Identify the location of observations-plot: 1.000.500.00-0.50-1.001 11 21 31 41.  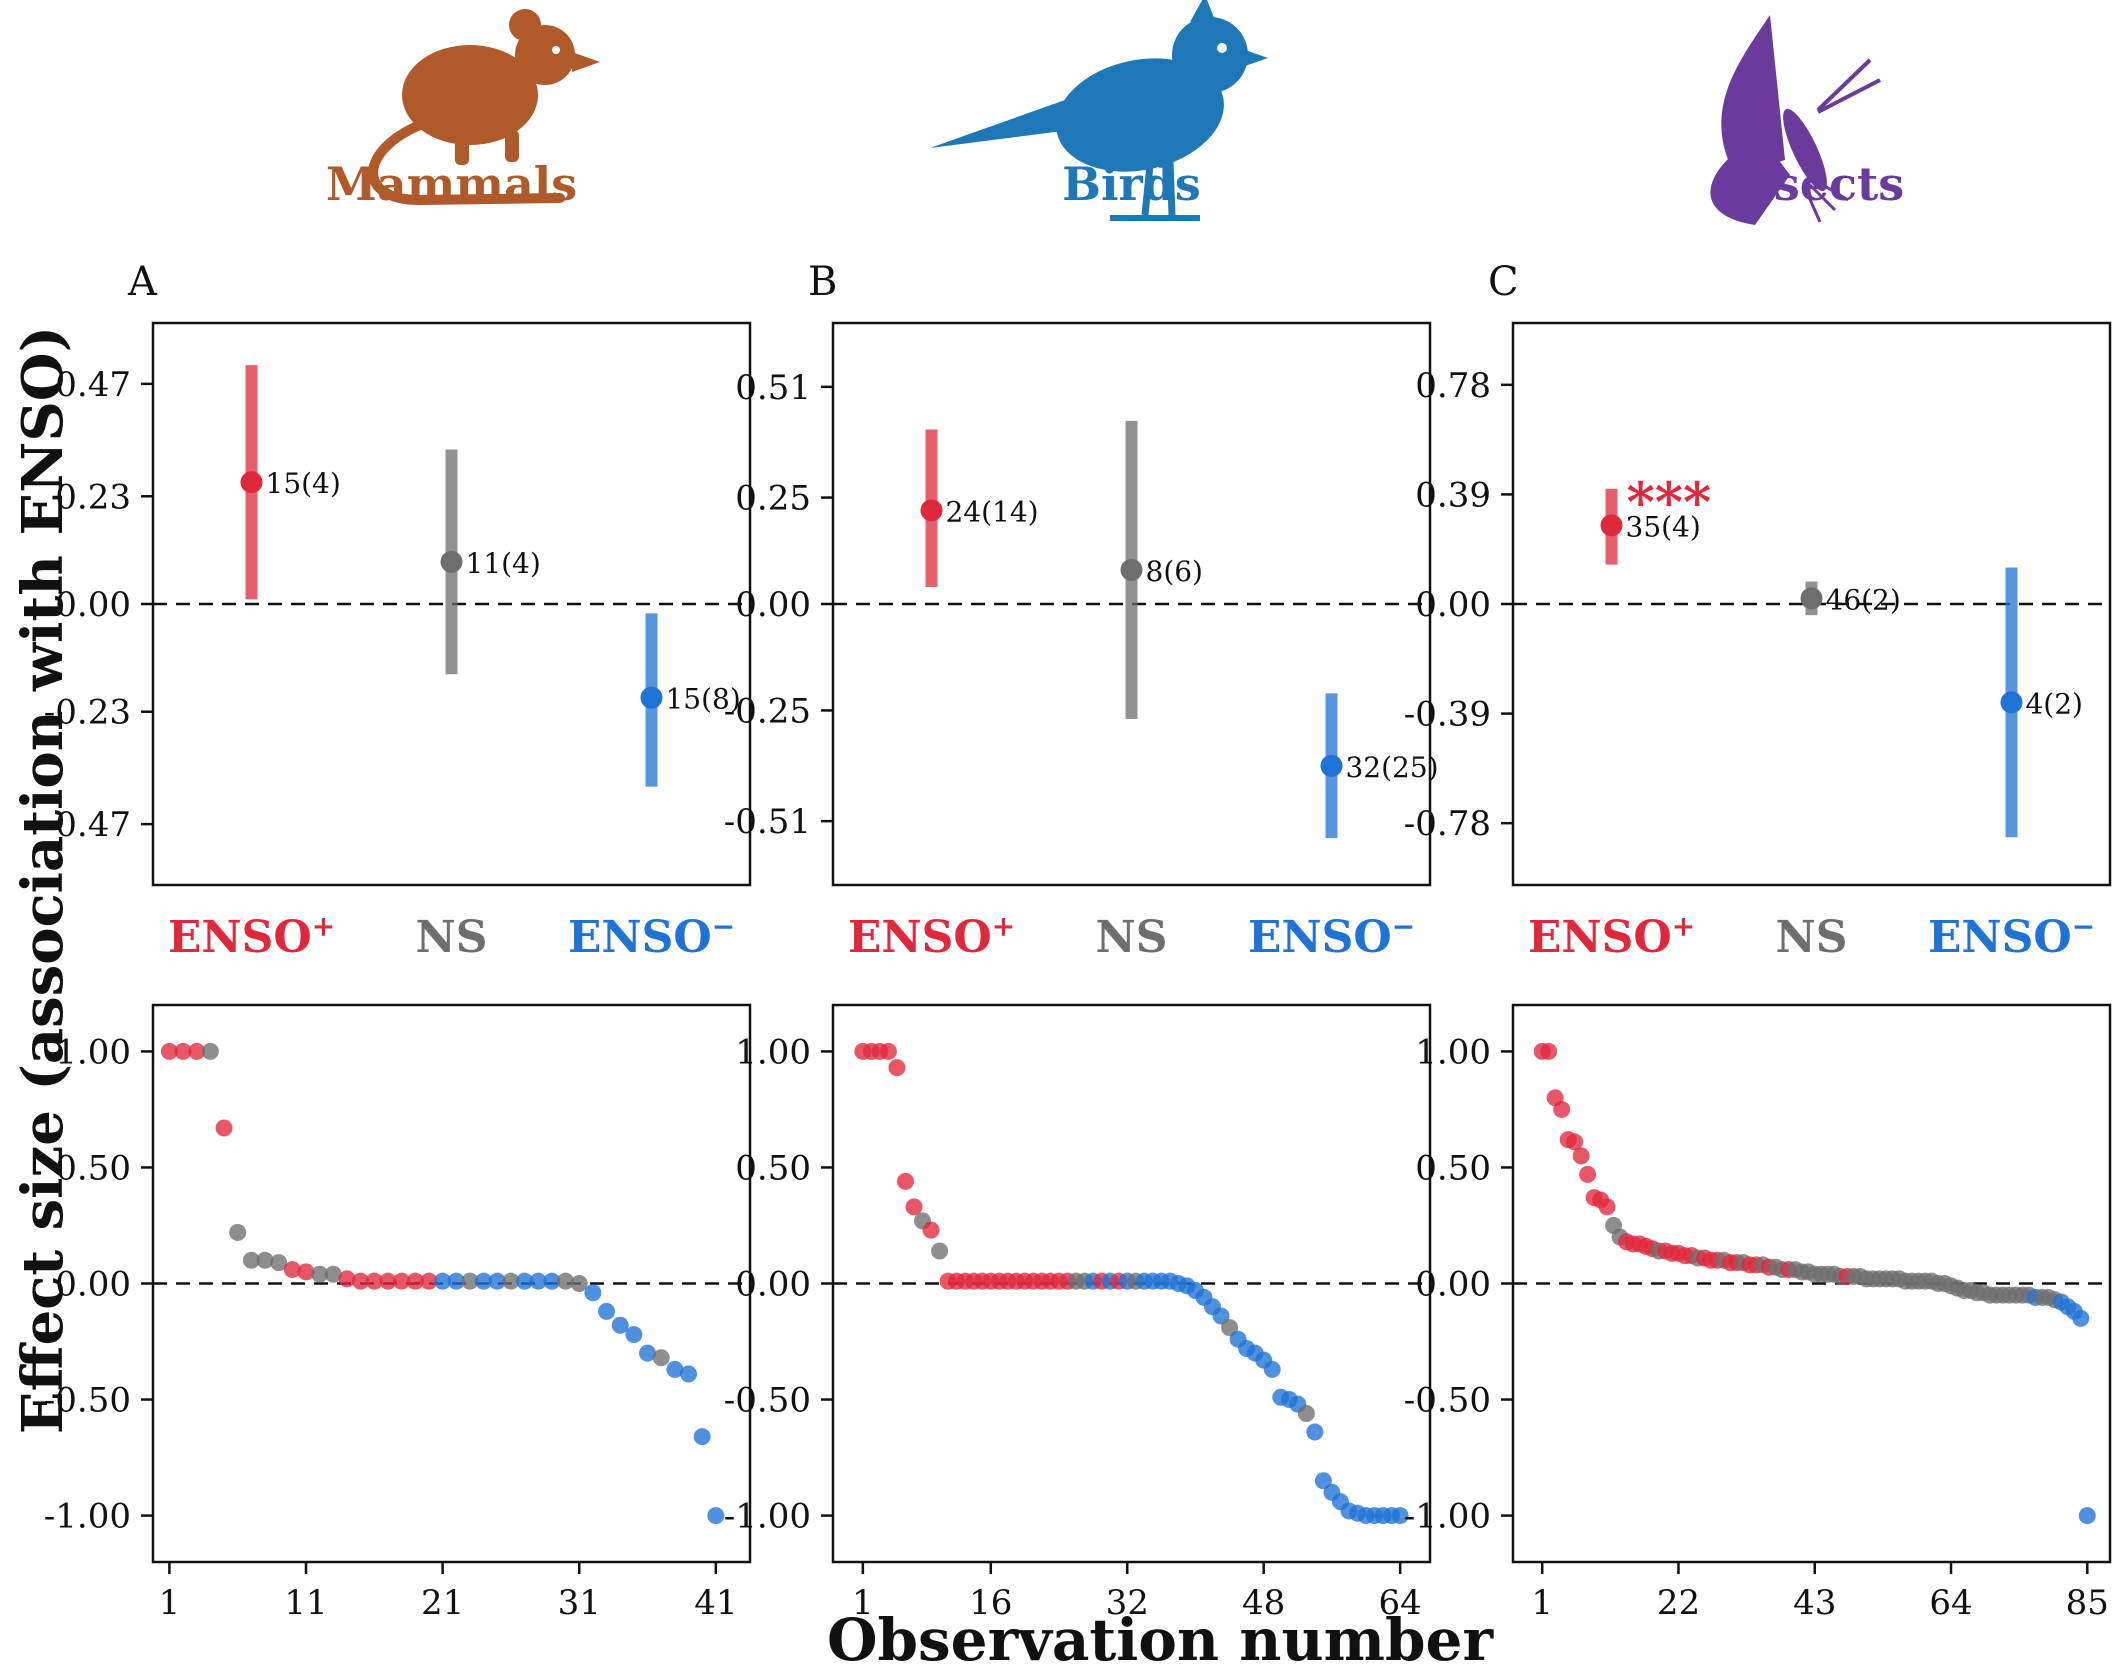
(398, 1313).